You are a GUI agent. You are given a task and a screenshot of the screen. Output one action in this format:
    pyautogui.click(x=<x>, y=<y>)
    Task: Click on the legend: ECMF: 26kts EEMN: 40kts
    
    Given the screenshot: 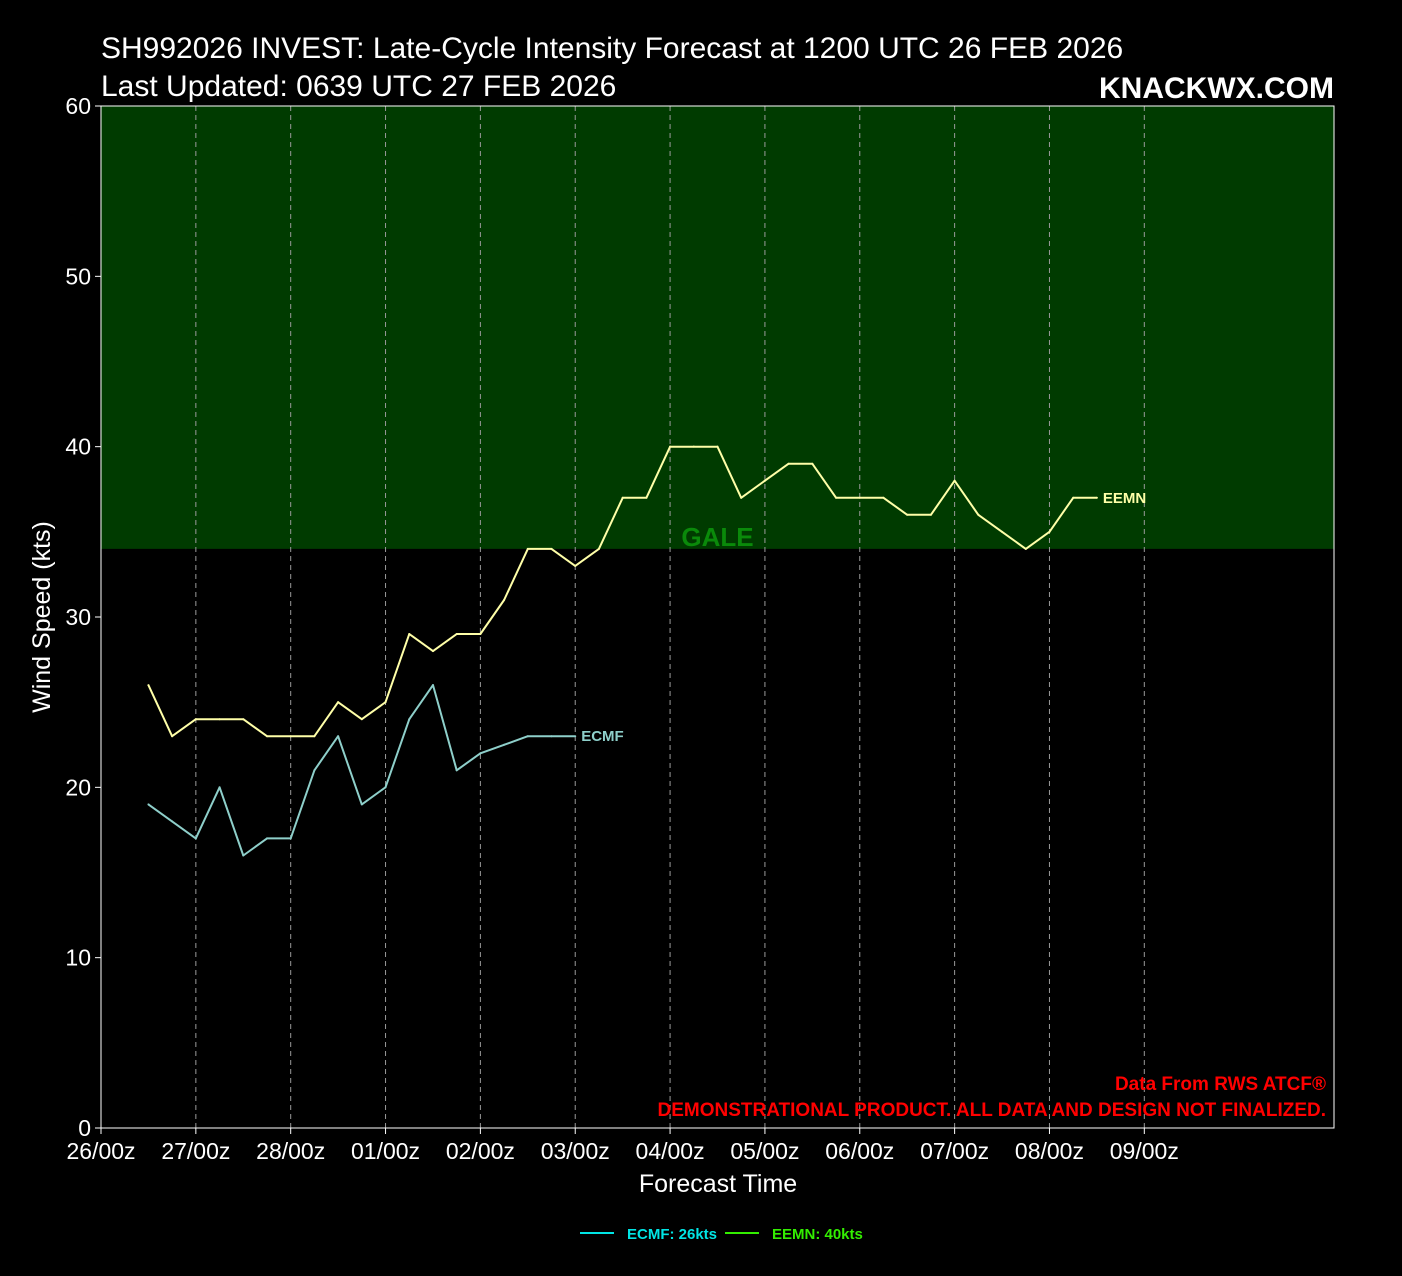 What is the action you would take?
    pyautogui.click(x=721, y=1234)
    